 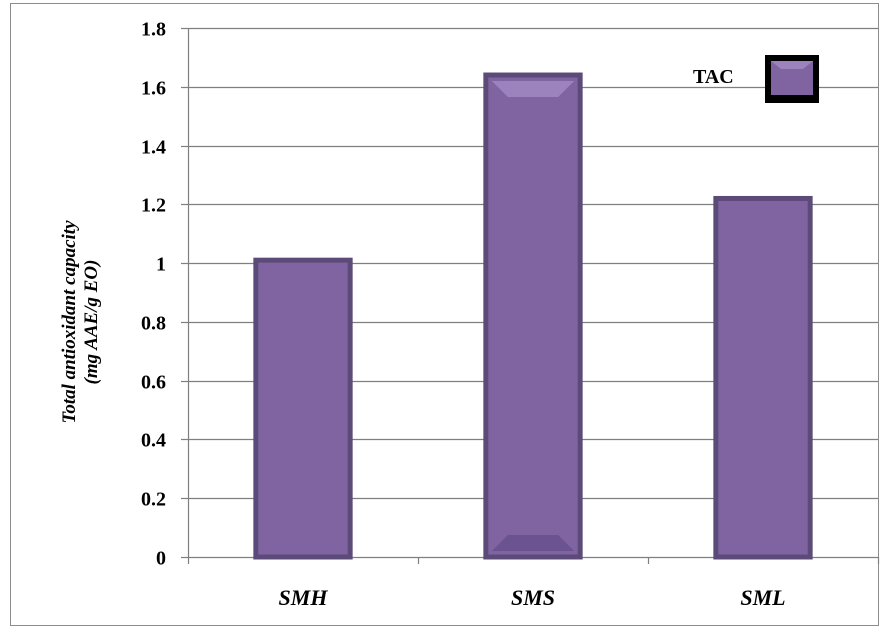 I want to click on legend-swatch, so click(x=792, y=79).